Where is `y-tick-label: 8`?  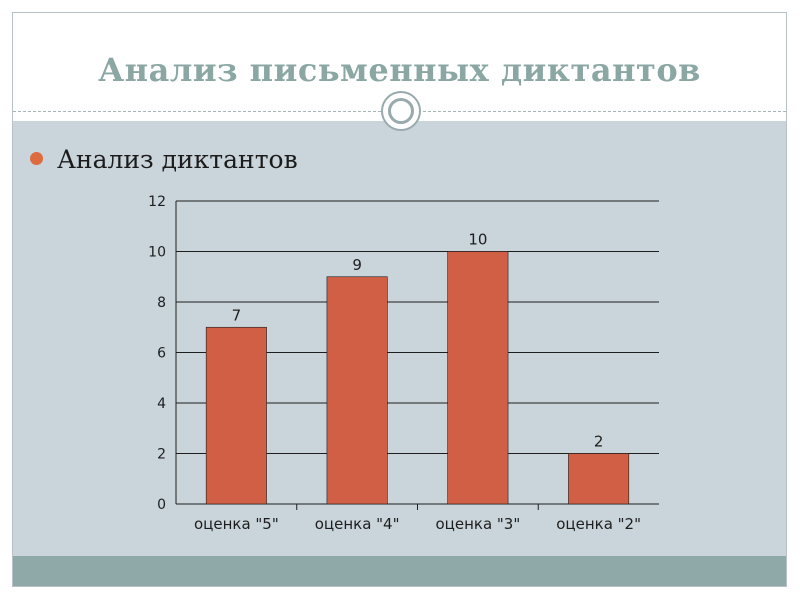 y-tick-label: 8 is located at coordinates (161, 303).